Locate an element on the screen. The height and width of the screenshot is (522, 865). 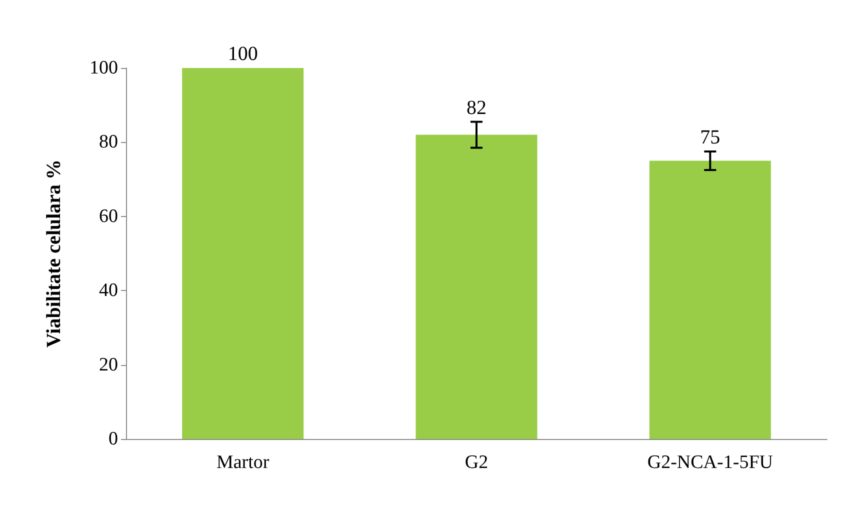
y-tick-label: 100 is located at coordinates (104, 68).